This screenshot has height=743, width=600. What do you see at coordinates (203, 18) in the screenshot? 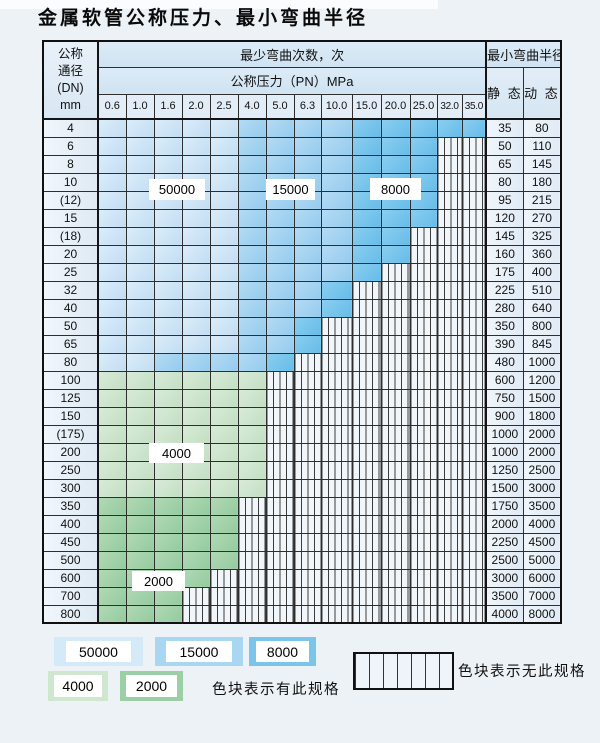
I see `page-title: 金属软管公称压力、最小弯曲半径` at bounding box center [203, 18].